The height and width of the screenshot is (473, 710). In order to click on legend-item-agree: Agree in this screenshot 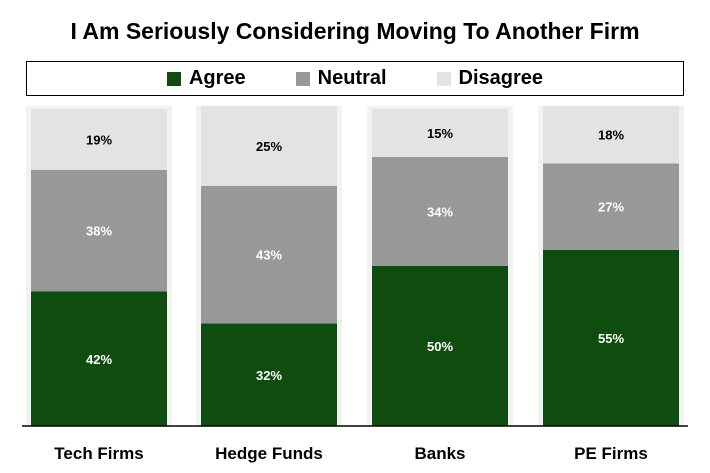, I will do `click(206, 78)`.